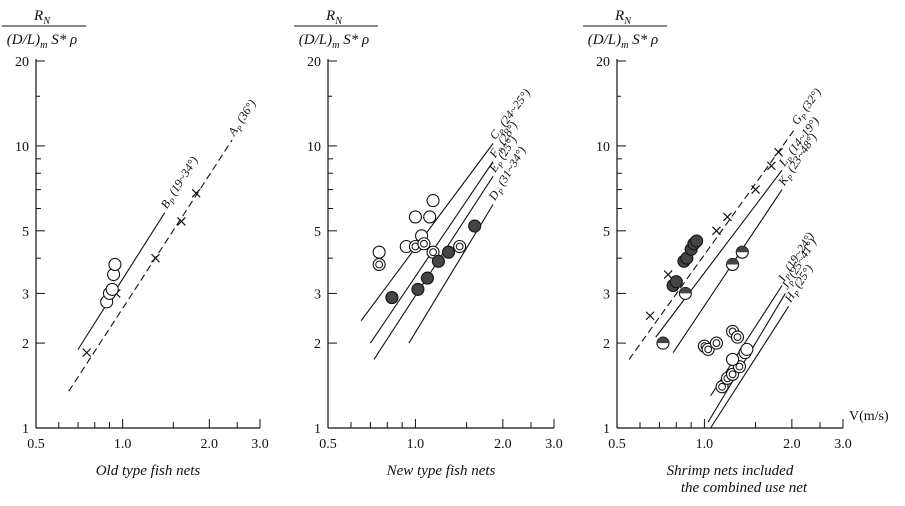  Describe the element at coordinates (869, 416) in the screenshot. I see `x-axis-label: V(m/s)` at that location.